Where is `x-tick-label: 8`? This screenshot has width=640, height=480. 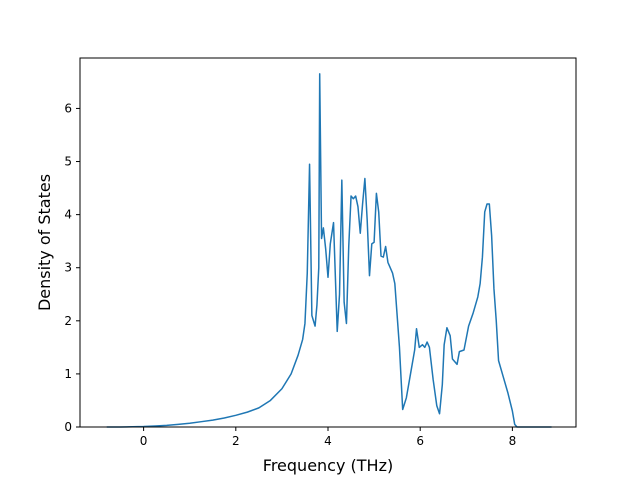
x-tick-label: 8 is located at coordinates (513, 441).